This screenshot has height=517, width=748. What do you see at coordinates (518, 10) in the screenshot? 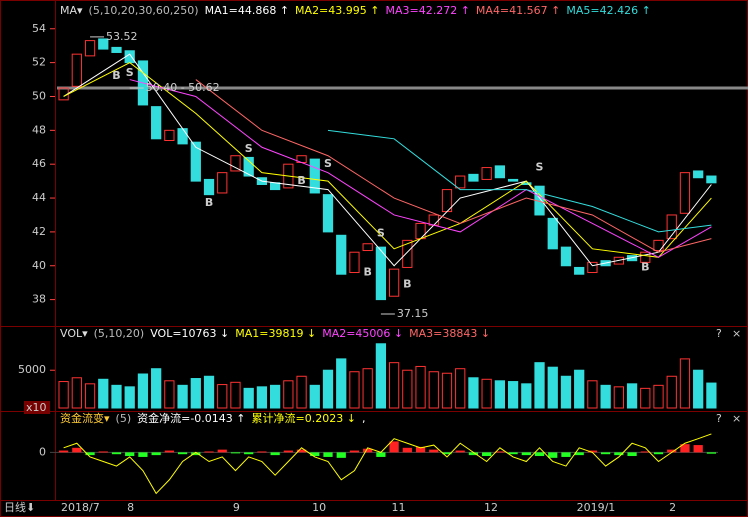
I see `header-item: MA4=41.567 ↑` at bounding box center [518, 10].